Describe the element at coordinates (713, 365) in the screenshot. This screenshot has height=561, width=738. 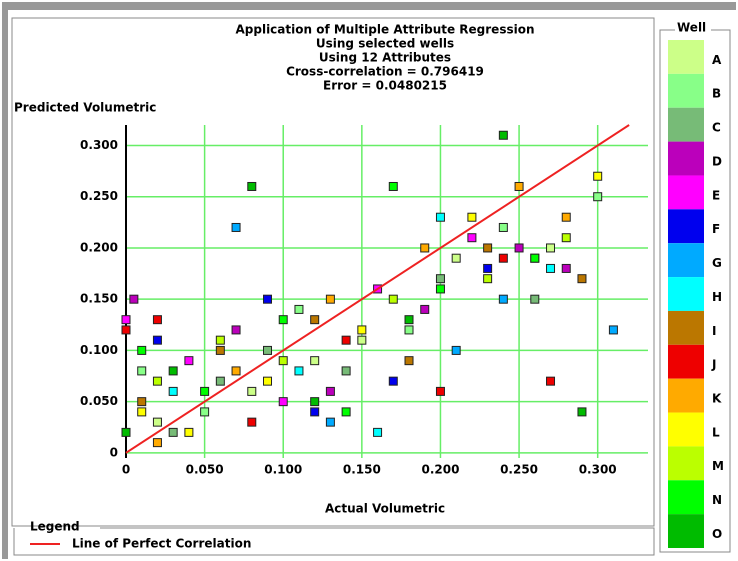
I see `legend-label: J` at that location.